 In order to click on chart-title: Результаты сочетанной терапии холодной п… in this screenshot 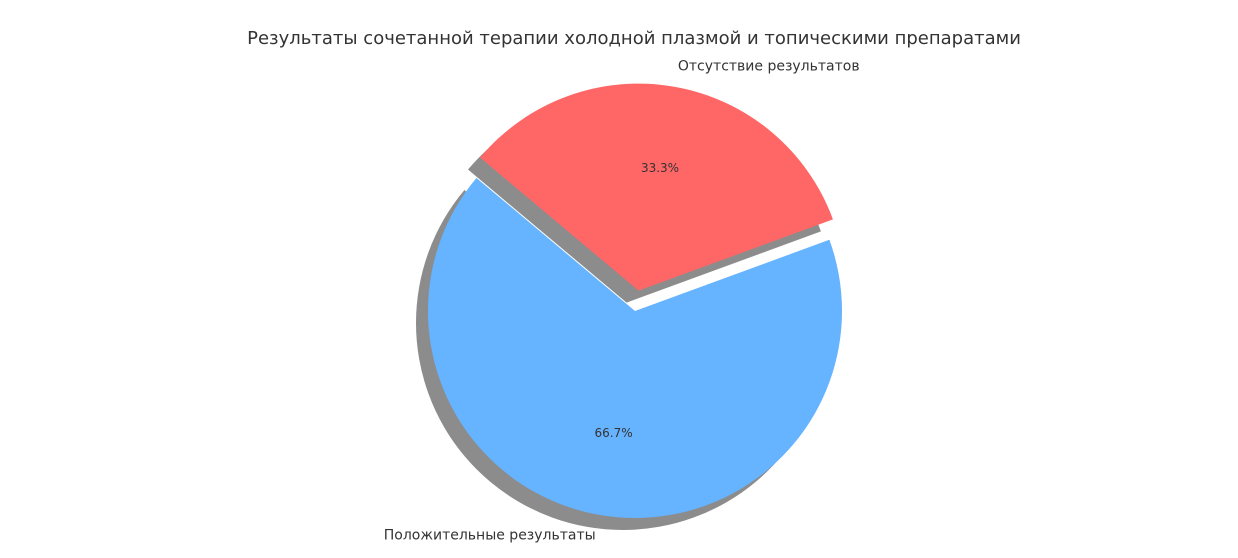, I will do `click(634, 38)`.